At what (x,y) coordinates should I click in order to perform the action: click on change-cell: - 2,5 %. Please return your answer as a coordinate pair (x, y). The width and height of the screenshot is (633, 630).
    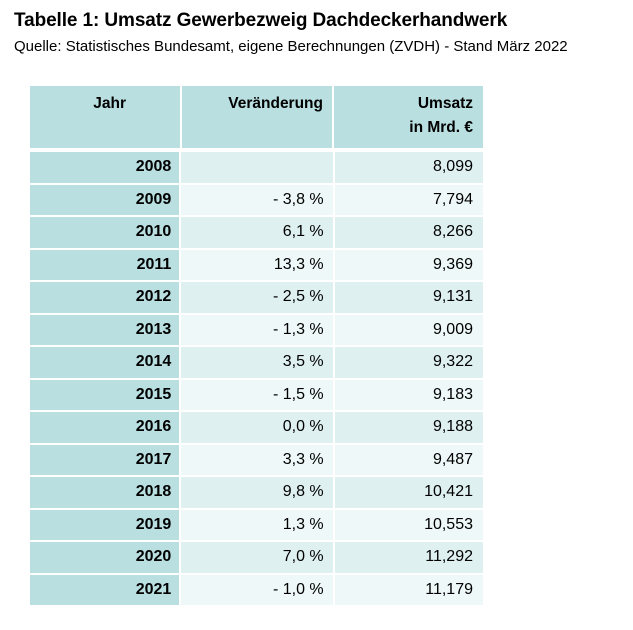
    Looking at the image, I should click on (257, 297).